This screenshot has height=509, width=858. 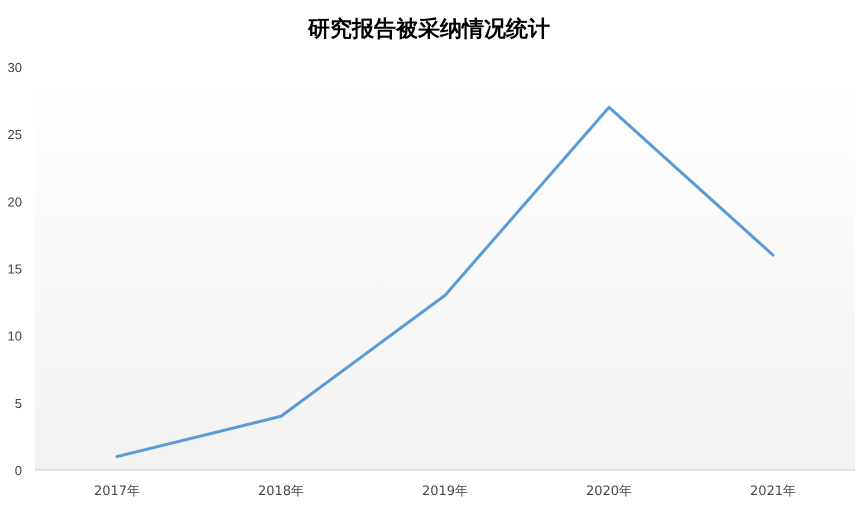 What do you see at coordinates (15, 67) in the screenshot?
I see `y-tick-label: 30` at bounding box center [15, 67].